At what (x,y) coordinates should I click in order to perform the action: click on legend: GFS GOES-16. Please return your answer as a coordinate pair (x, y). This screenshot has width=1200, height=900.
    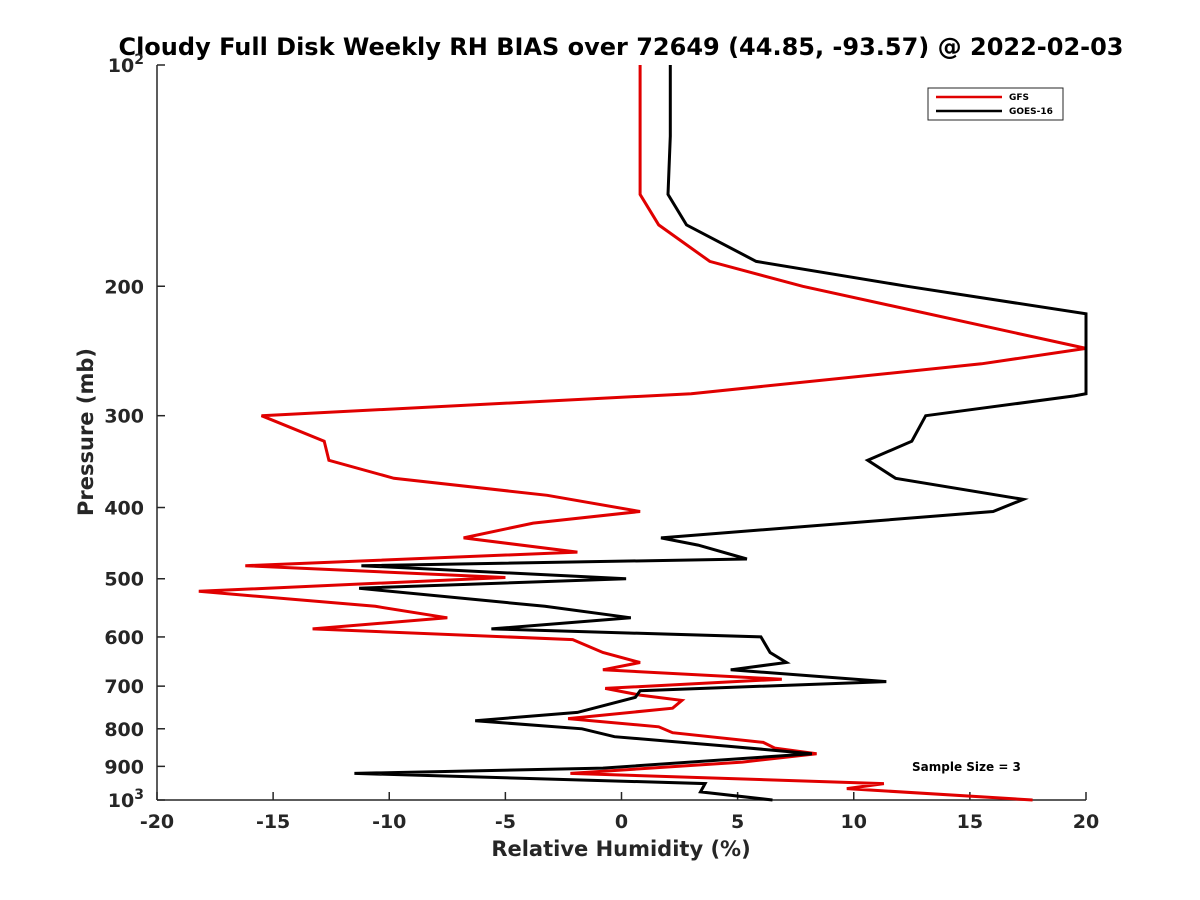
    Looking at the image, I should click on (995, 104).